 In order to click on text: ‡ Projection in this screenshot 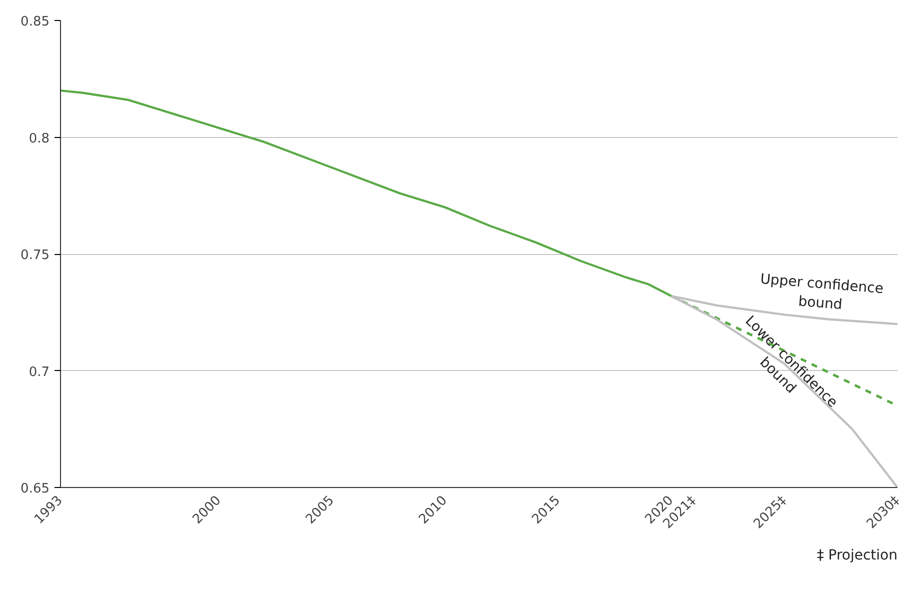, I will do `click(857, 556)`.